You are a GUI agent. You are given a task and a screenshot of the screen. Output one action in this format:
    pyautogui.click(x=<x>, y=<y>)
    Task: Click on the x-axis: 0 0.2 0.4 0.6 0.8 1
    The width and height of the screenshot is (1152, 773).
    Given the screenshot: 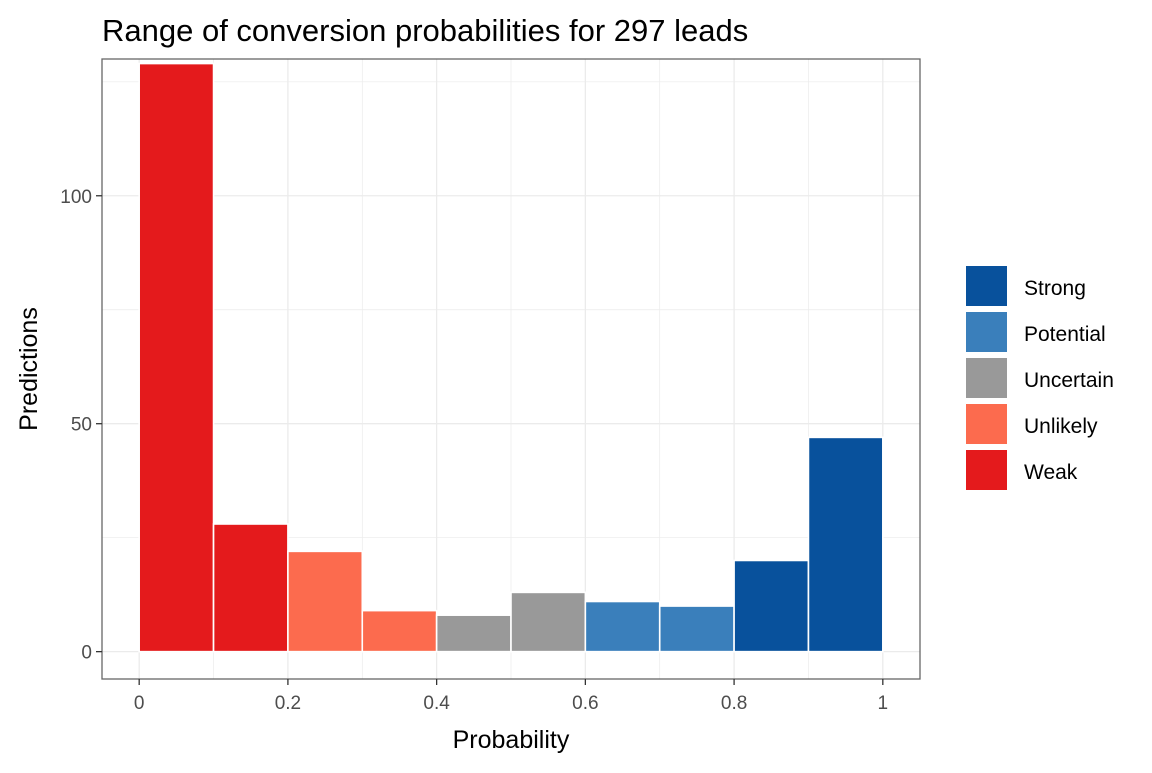 What is the action you would take?
    pyautogui.click(x=511, y=696)
    